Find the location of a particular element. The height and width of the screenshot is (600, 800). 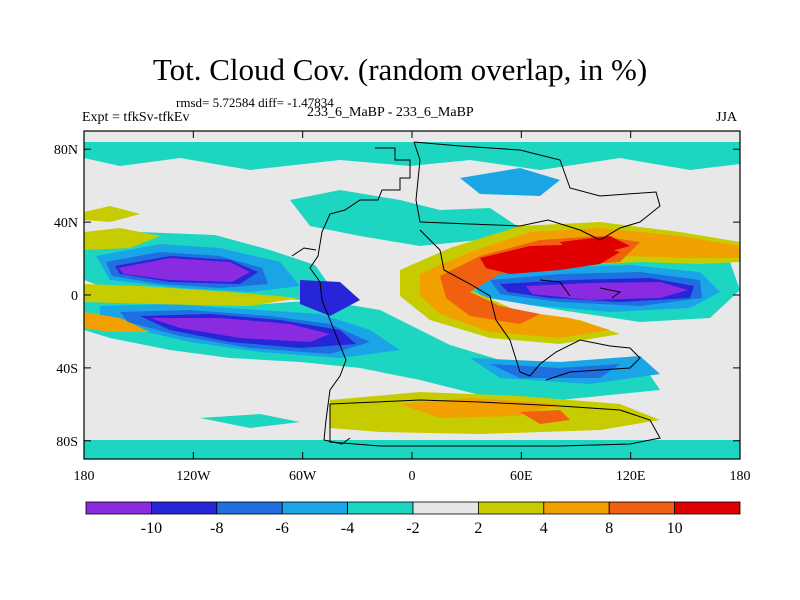

y-tick-label-1: 40N is located at coordinates (66, 223).